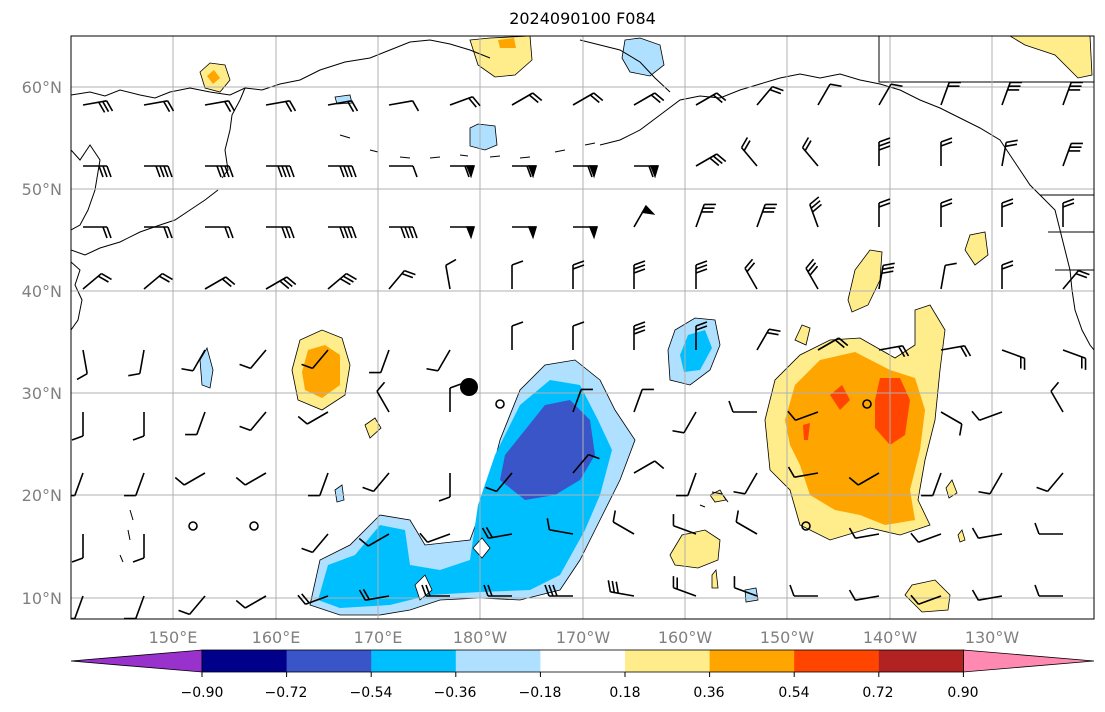 The width and height of the screenshot is (1105, 712). I want to click on neg-blob-sq, so click(483, 137).